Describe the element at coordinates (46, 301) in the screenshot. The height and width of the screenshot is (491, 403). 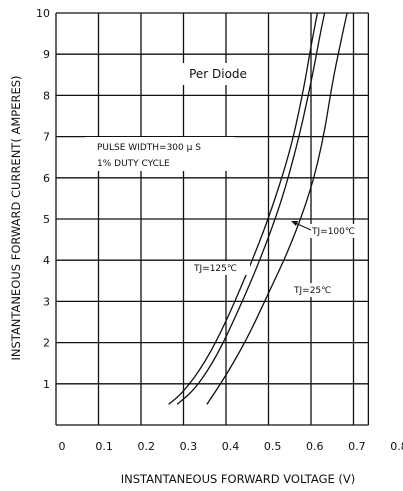
I see `y-tick-label: 3` at that location.